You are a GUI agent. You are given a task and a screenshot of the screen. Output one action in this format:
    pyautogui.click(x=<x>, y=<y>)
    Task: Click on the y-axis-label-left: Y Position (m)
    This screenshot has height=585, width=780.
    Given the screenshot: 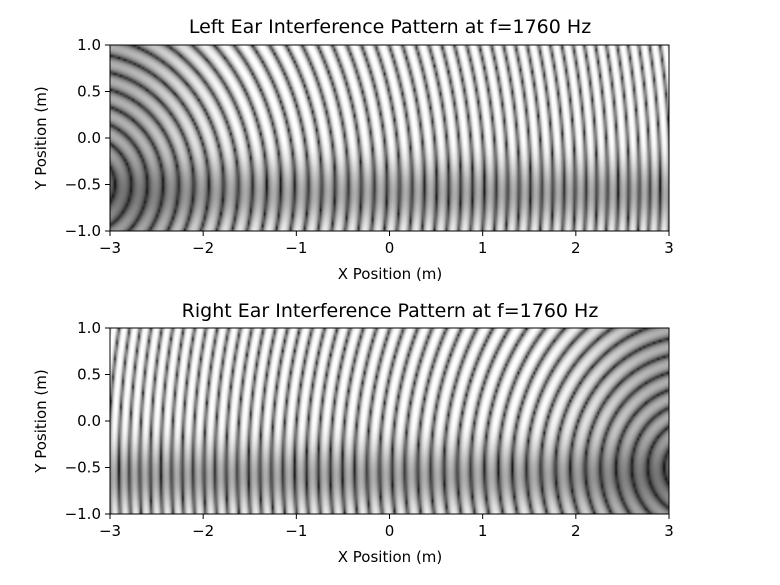 What is the action you would take?
    pyautogui.click(x=41, y=138)
    